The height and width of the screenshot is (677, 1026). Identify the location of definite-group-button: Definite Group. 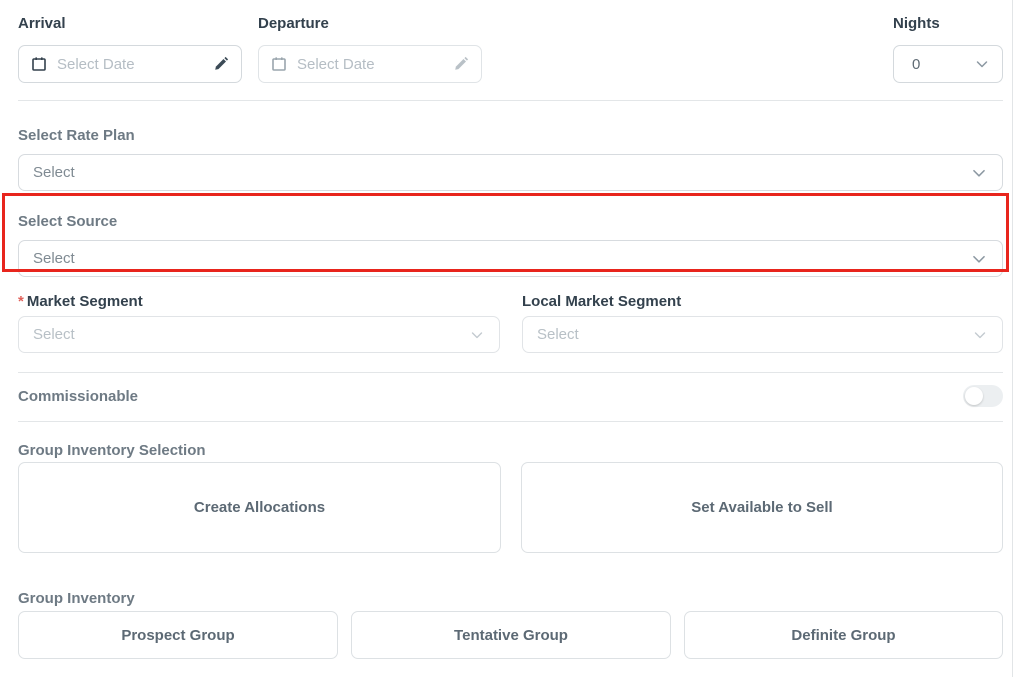
(843, 635).